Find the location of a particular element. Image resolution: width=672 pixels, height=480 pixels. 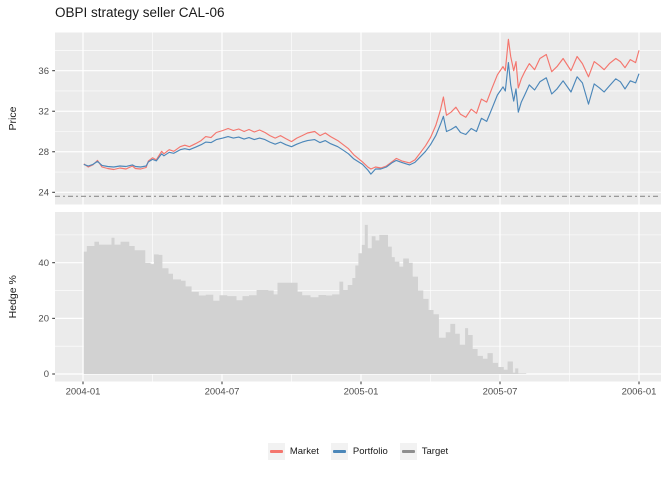

y-tick-label: 24 is located at coordinates (43, 192).